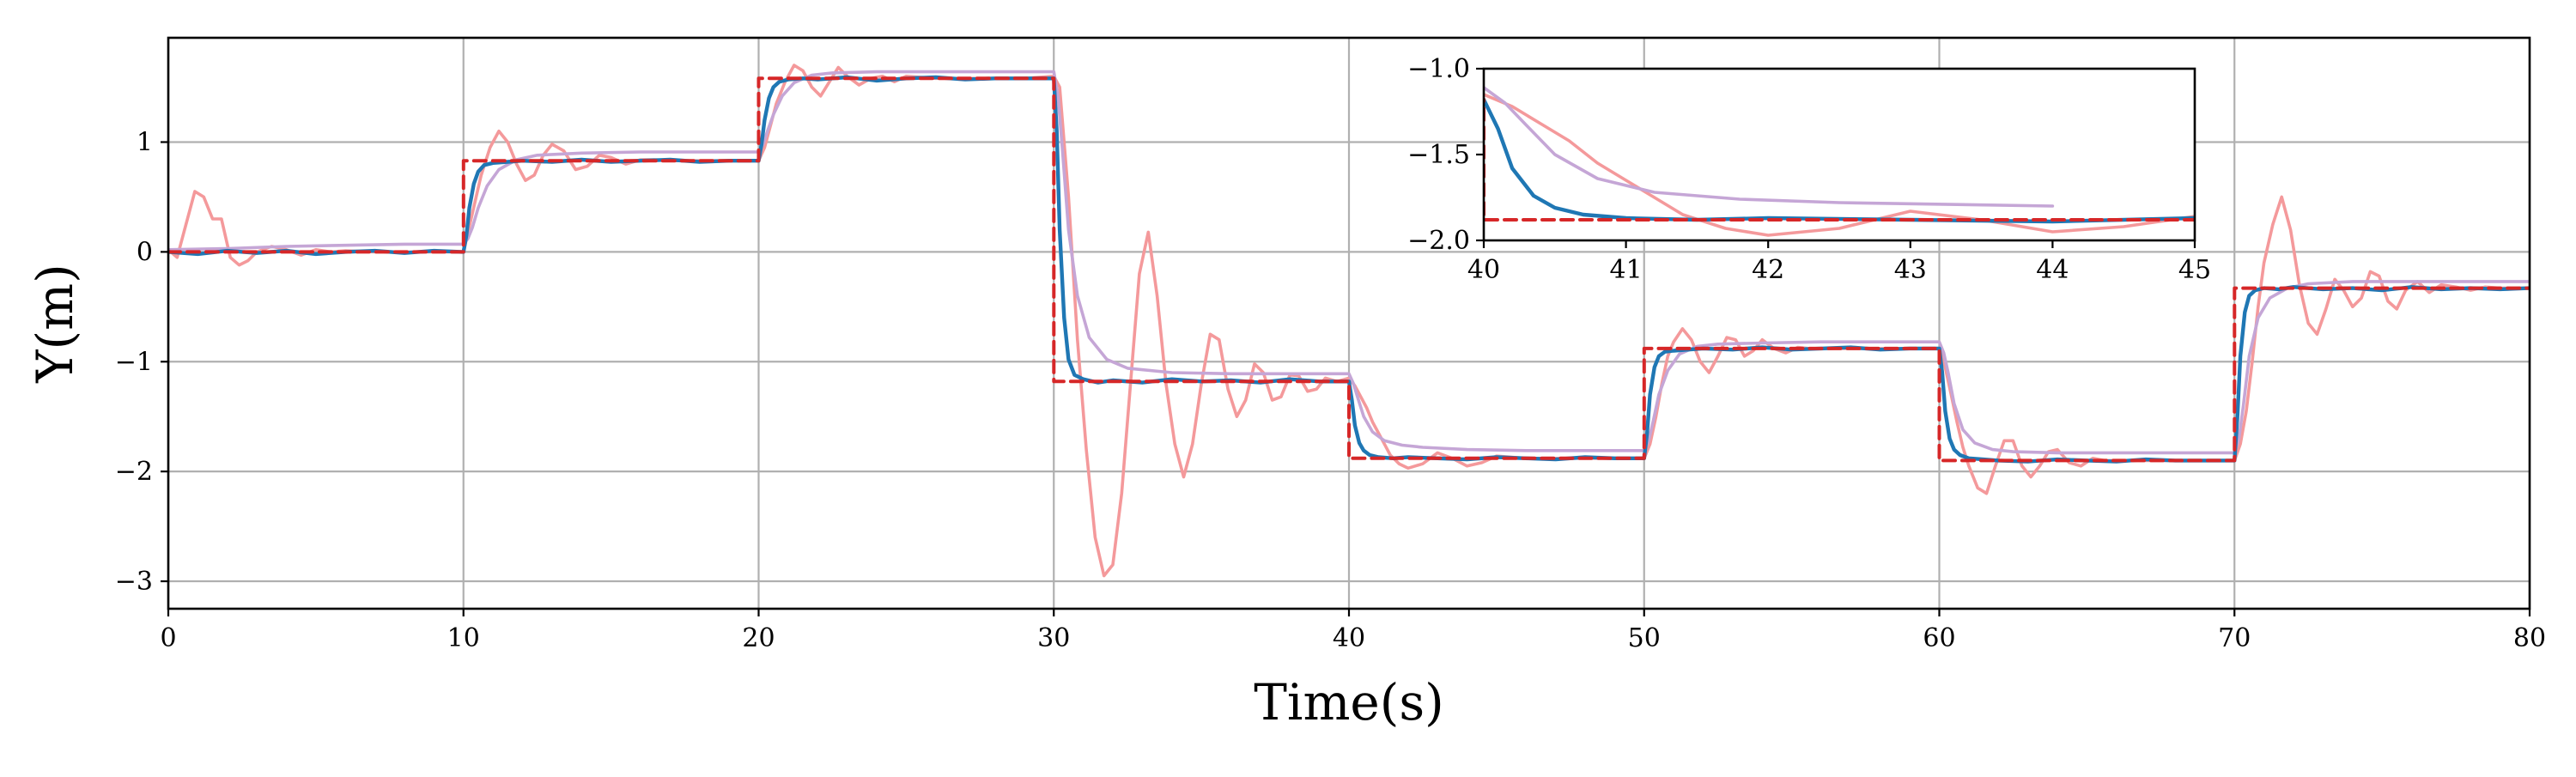 This screenshot has height=777, width=2576. Describe the element at coordinates (134, 362) in the screenshot. I see `y-tick-label: −1` at that location.